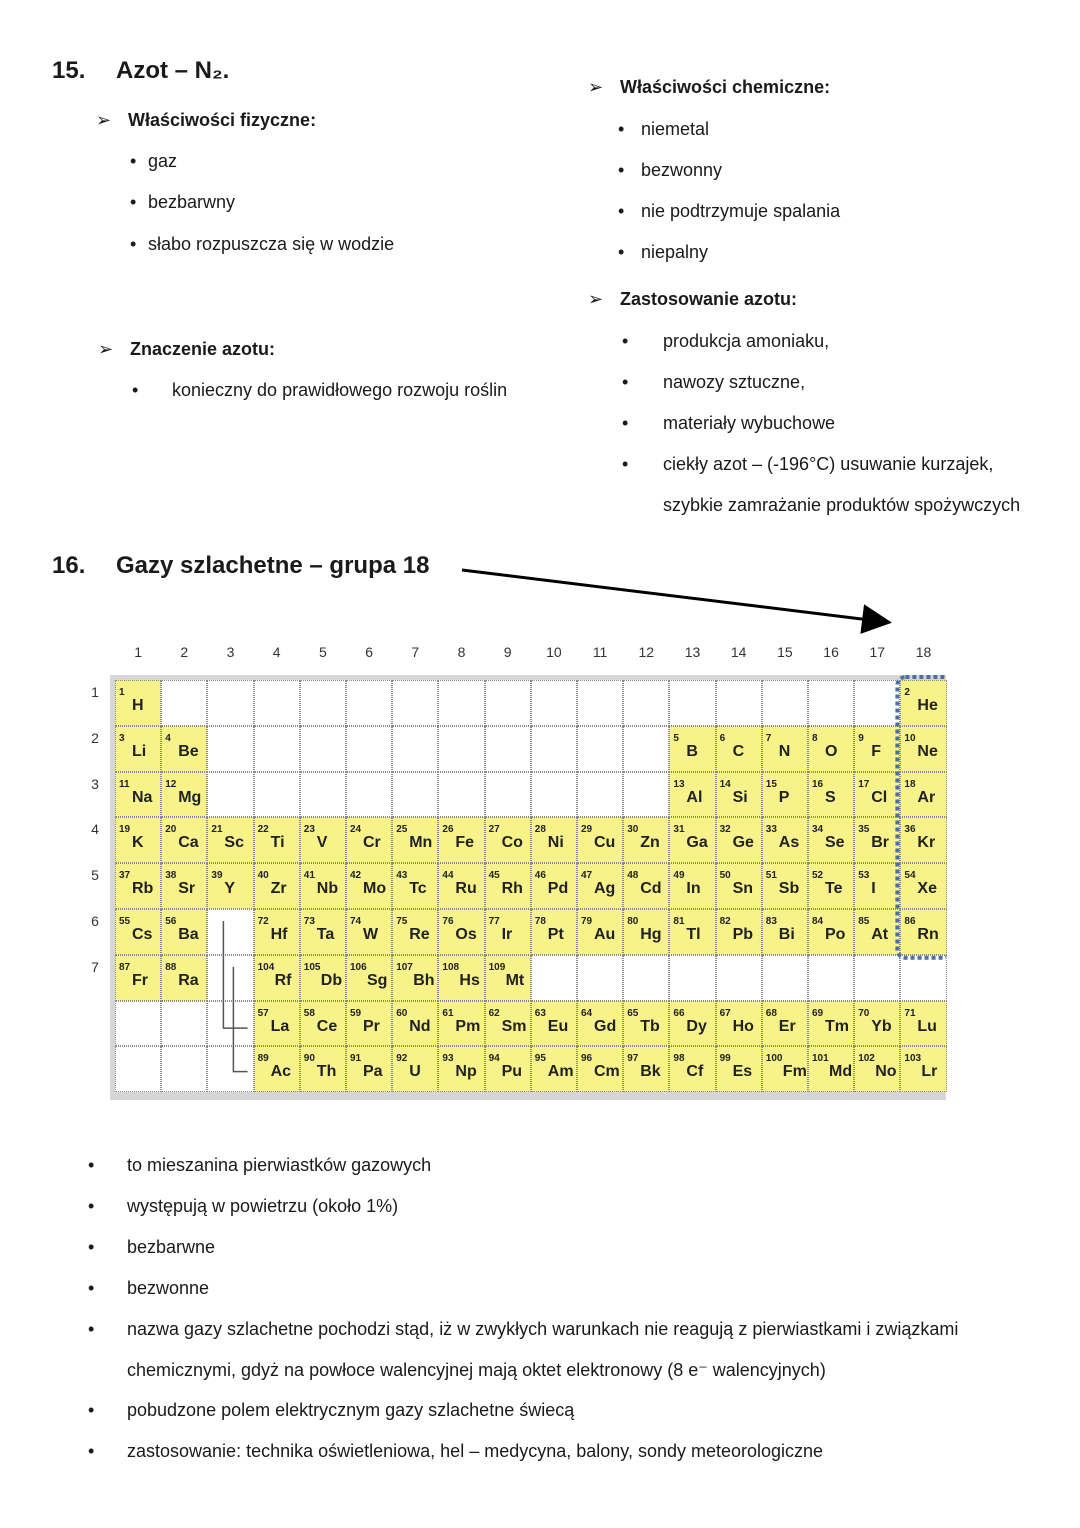  I want to click on list-item: słabo rozpuszcza się w wodzie, so click(271, 244).